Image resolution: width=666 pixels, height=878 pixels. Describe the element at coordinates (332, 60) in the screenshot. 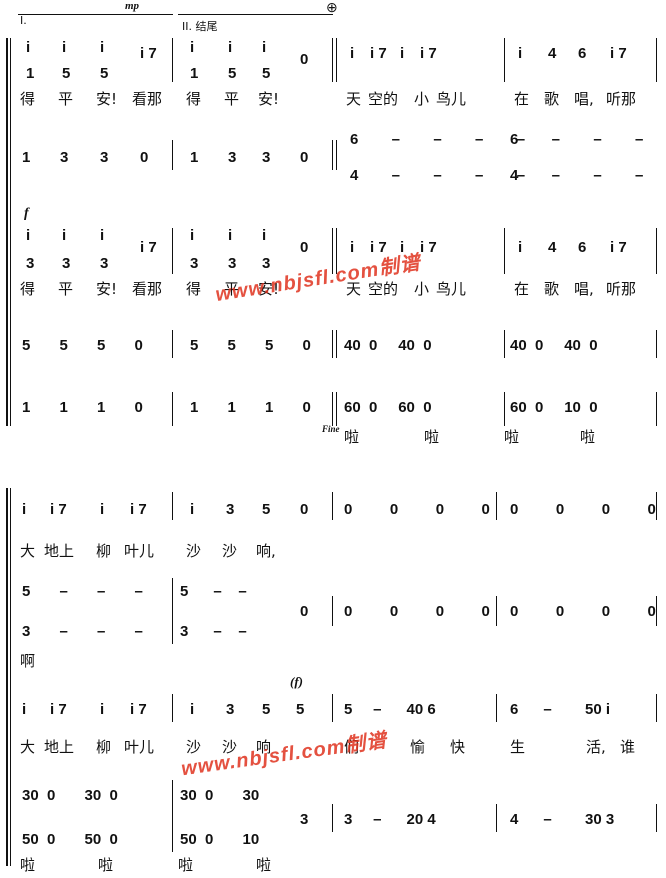

I see `double-barline` at that location.